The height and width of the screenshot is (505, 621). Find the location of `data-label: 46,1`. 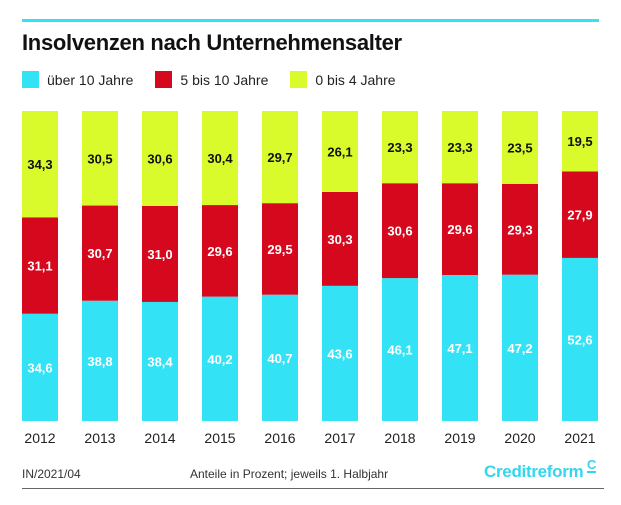

data-label: 46,1 is located at coordinates (399, 350).